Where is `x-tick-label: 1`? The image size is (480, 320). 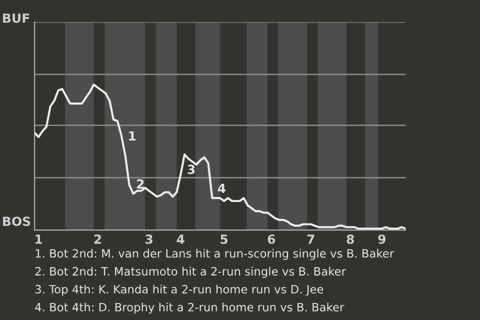
x-tick-label: 1 is located at coordinates (39, 239).